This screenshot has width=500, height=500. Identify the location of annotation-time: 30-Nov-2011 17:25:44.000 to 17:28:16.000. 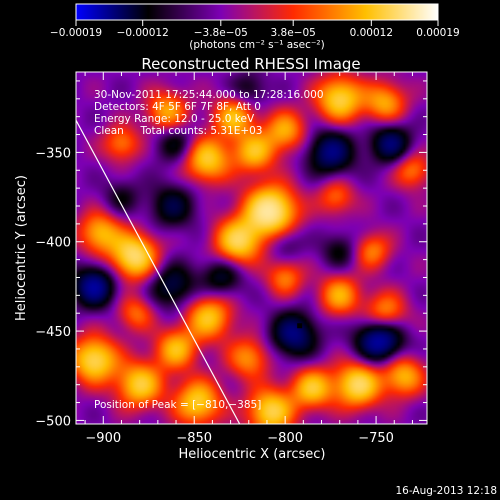
(209, 95).